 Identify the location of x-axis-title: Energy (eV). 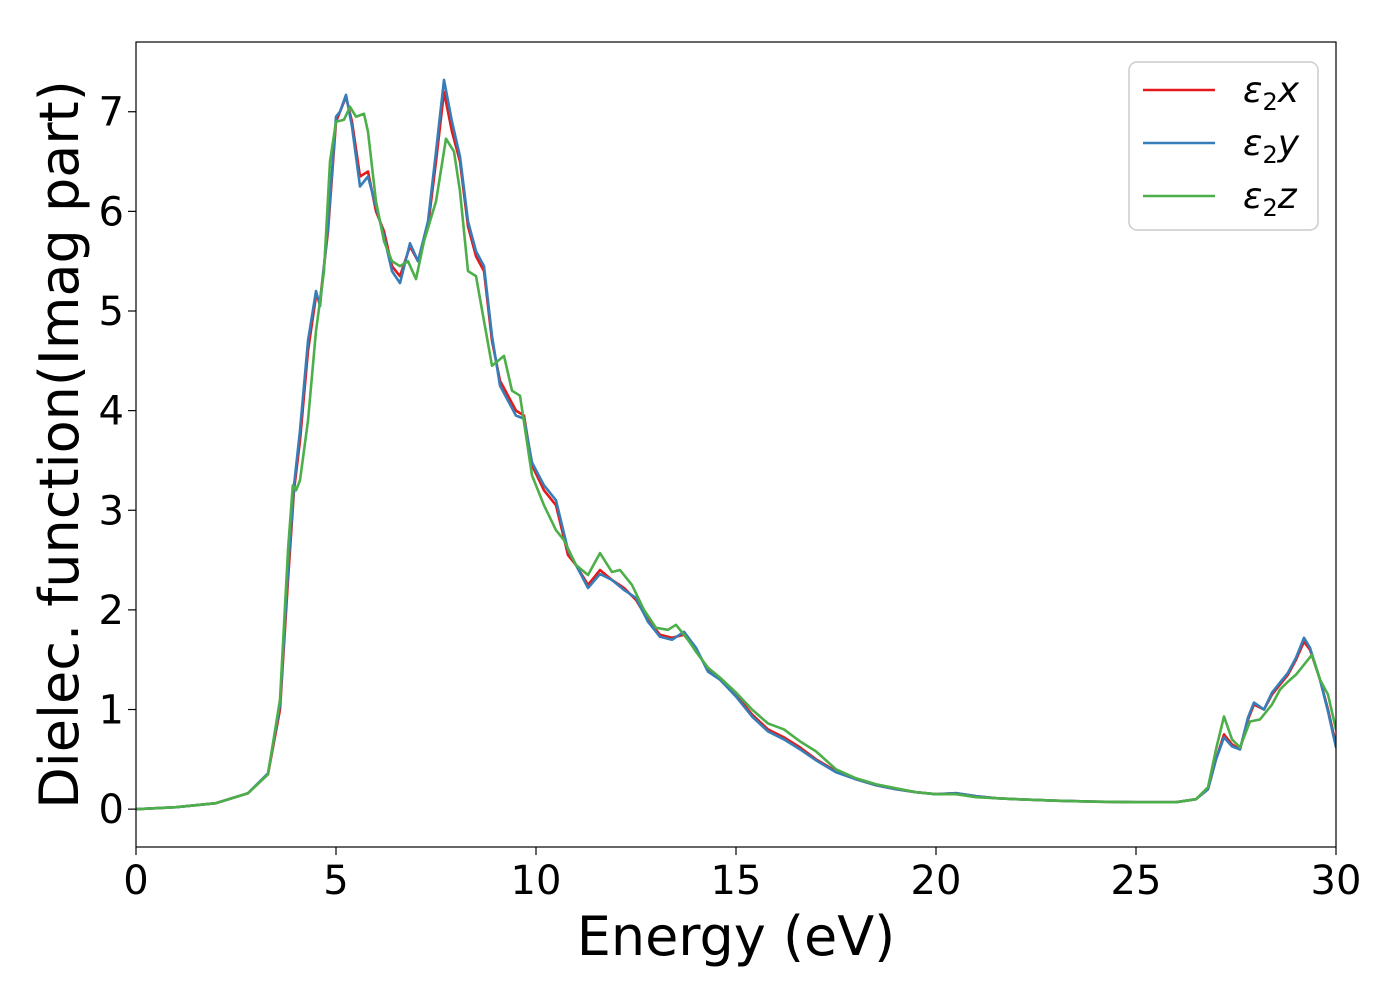
(736, 936).